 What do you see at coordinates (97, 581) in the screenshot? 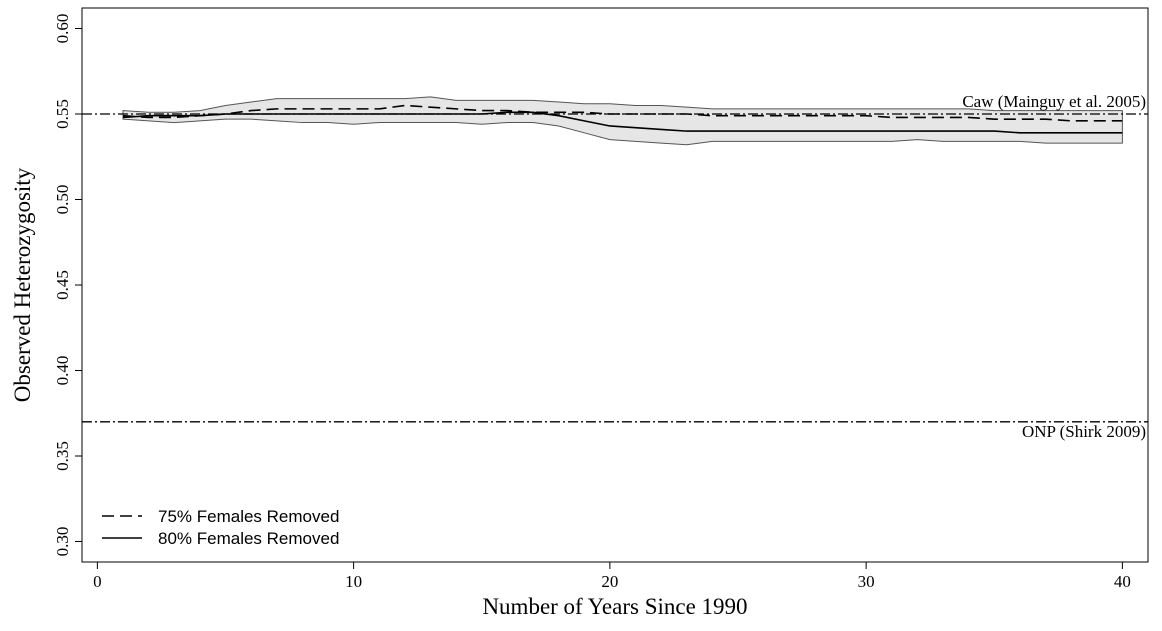
I see `x-tick-label: 0` at bounding box center [97, 581].